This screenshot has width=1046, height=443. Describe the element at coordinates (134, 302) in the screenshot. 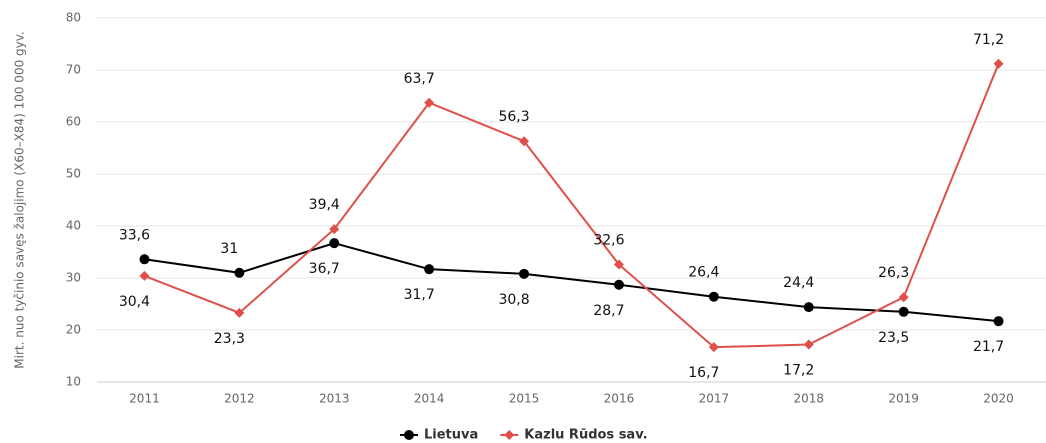

I see `data-label: 30,4` at that location.